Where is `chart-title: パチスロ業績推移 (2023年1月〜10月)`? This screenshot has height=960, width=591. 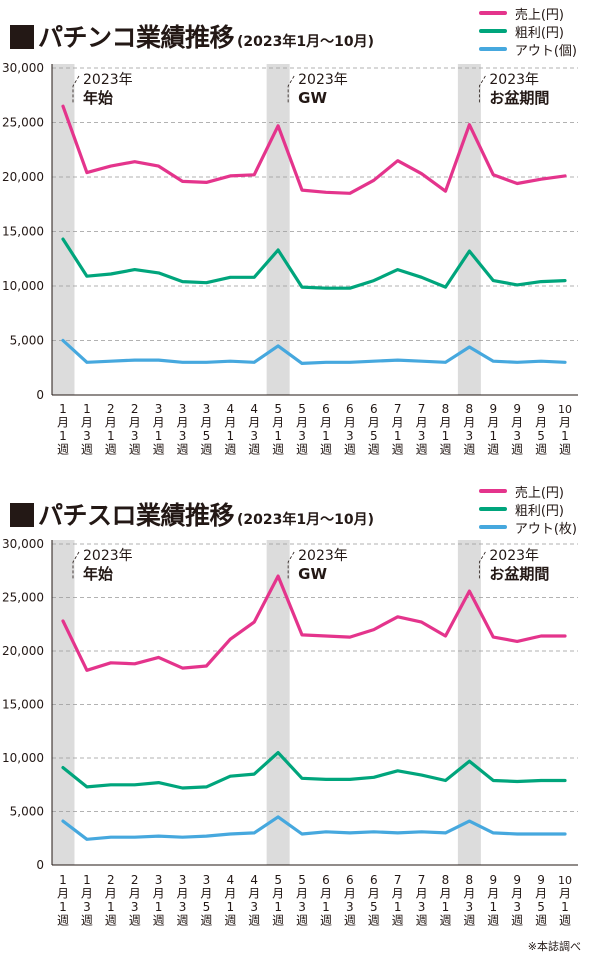
chart-title: パチスロ業績推移 (2023年1月〜10月) is located at coordinates (192, 514).